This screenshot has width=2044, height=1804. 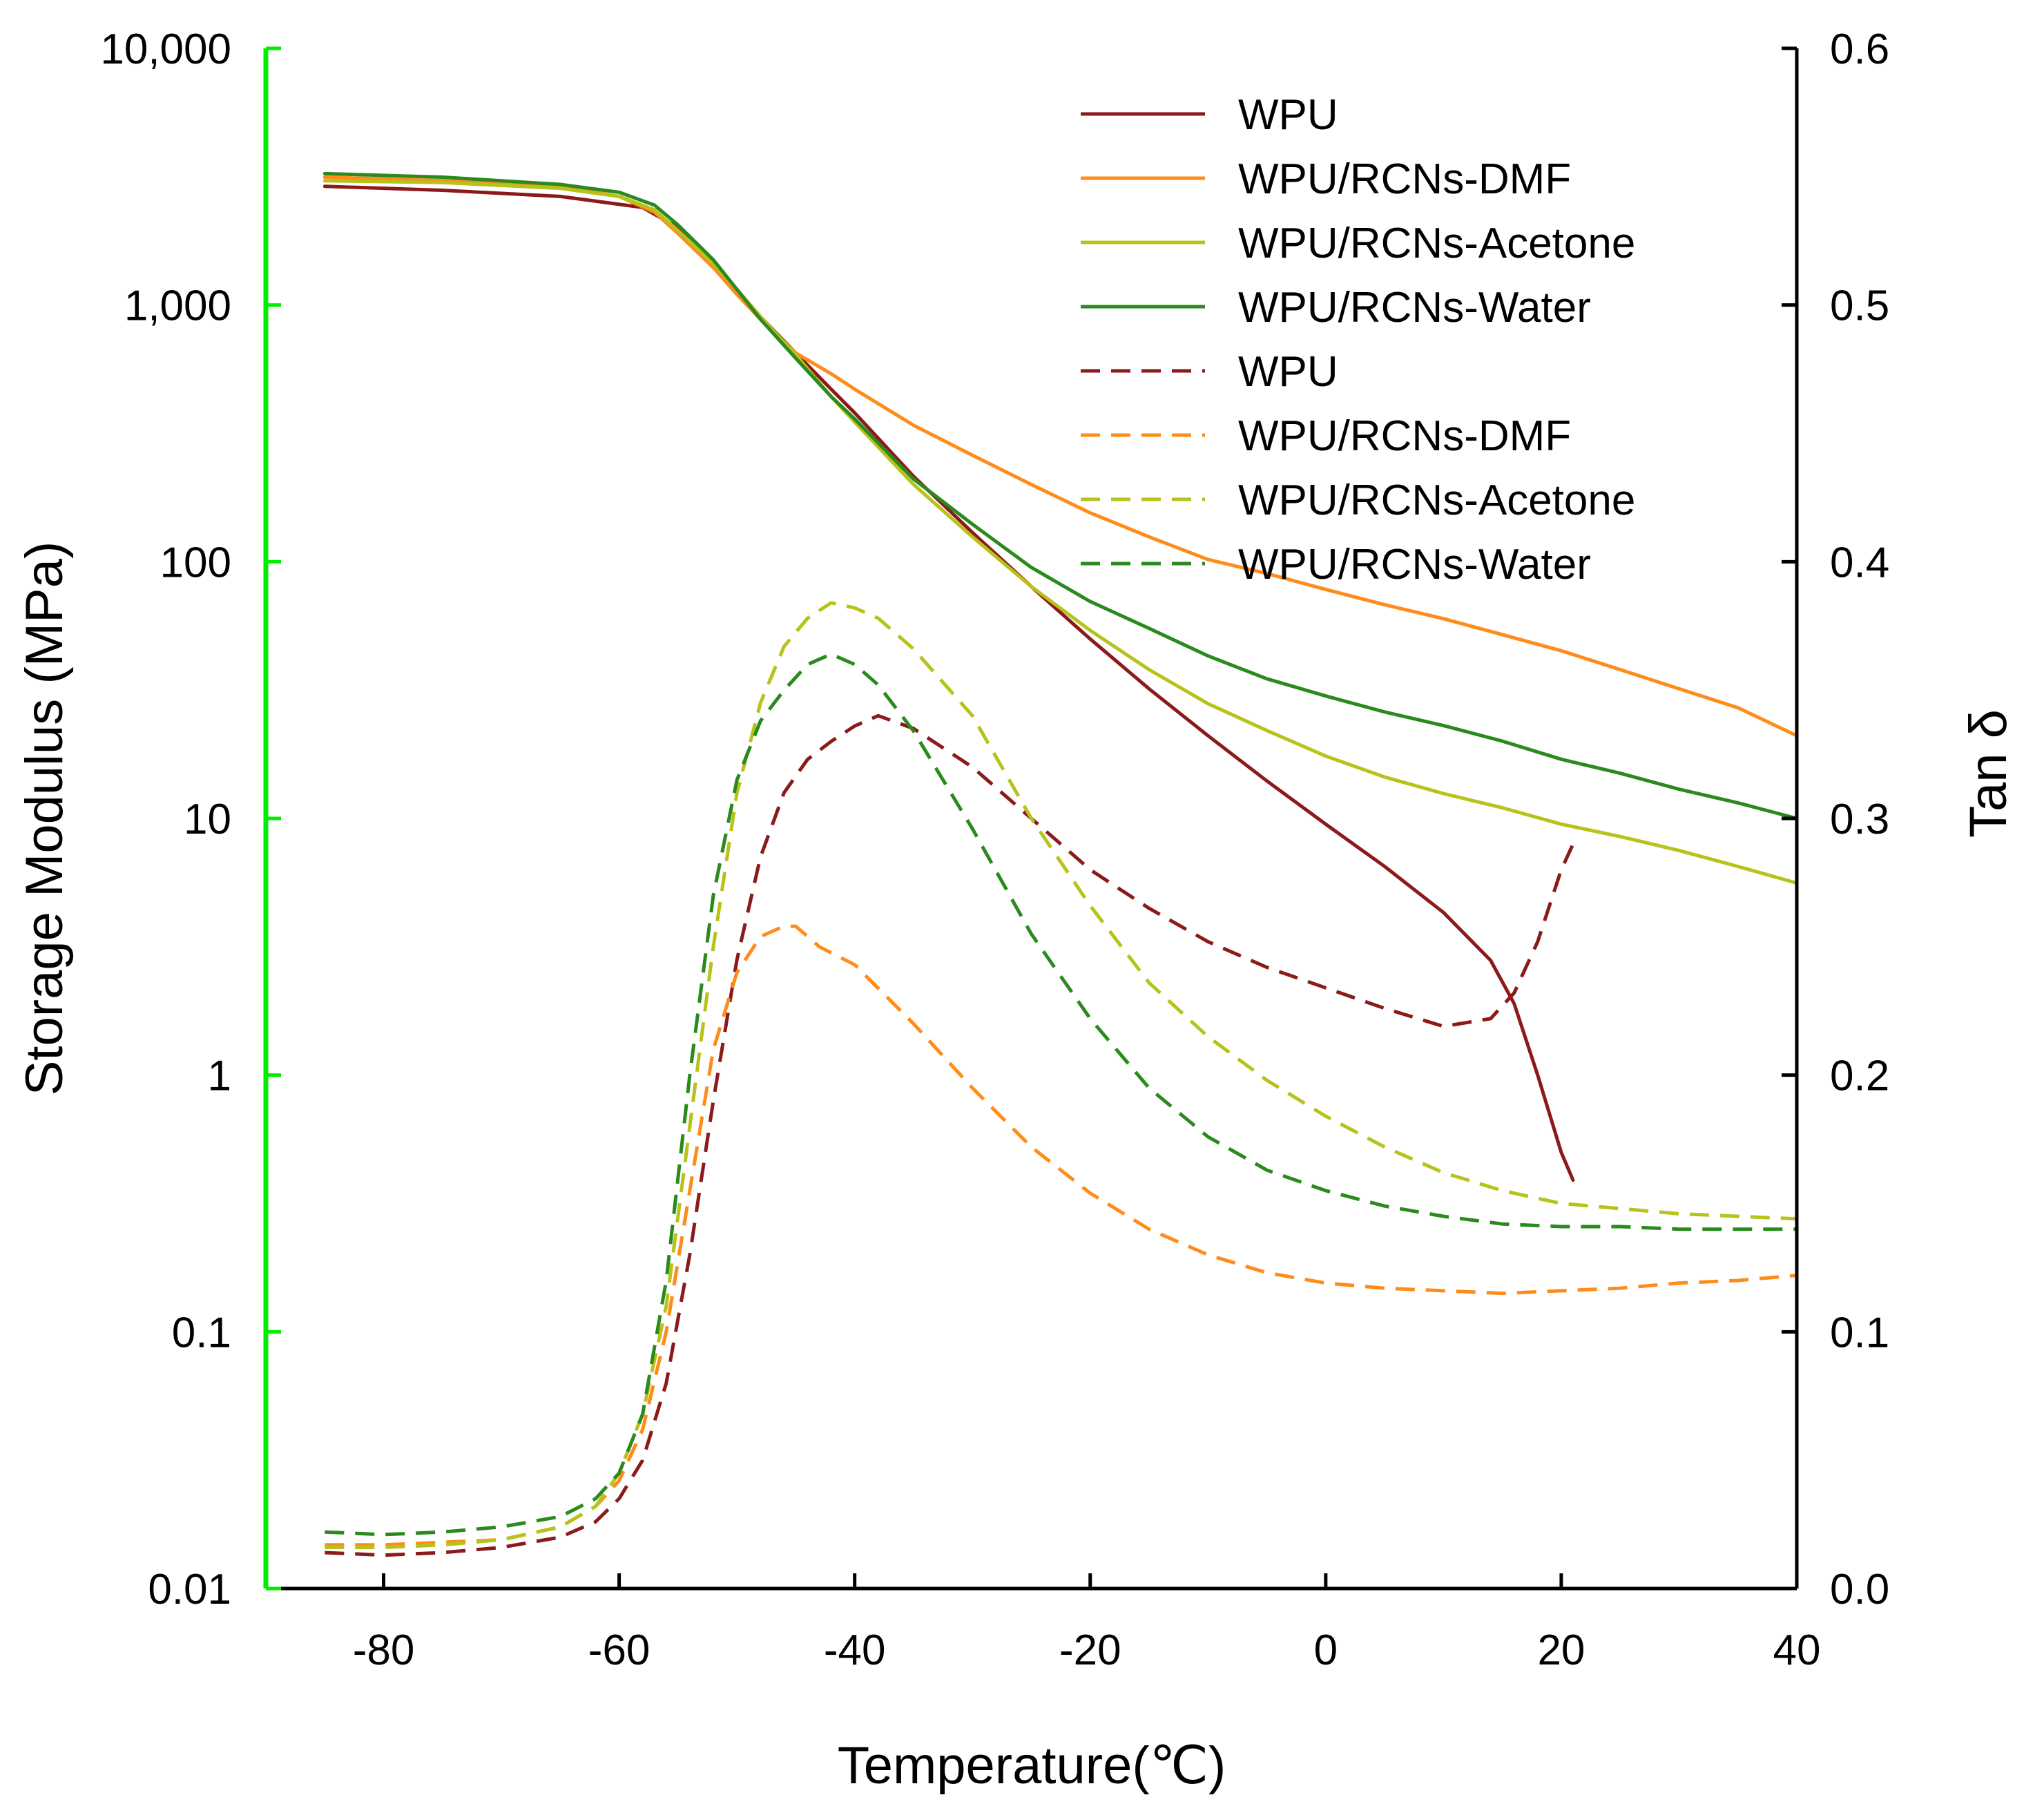 I want to click on x-tick-label: -20, so click(x=1090, y=1651).